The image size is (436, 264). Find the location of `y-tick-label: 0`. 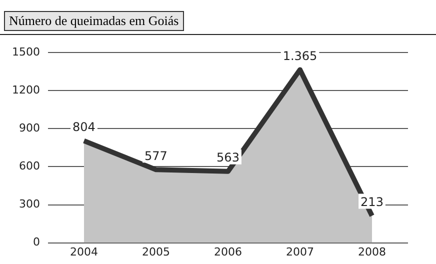

y-tick-label: 0 is located at coordinates (36, 242).